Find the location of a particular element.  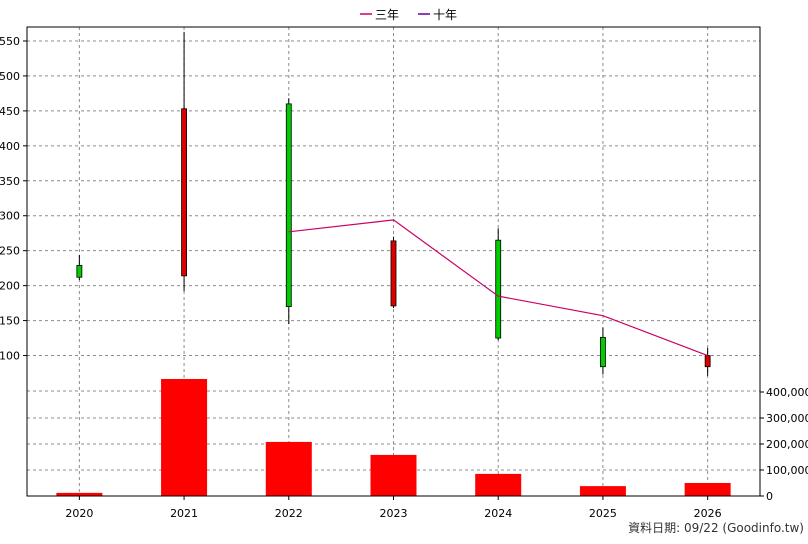

x-axis: 2020 2021 2022 2023 2024 2025 2026 is located at coordinates (393, 508).